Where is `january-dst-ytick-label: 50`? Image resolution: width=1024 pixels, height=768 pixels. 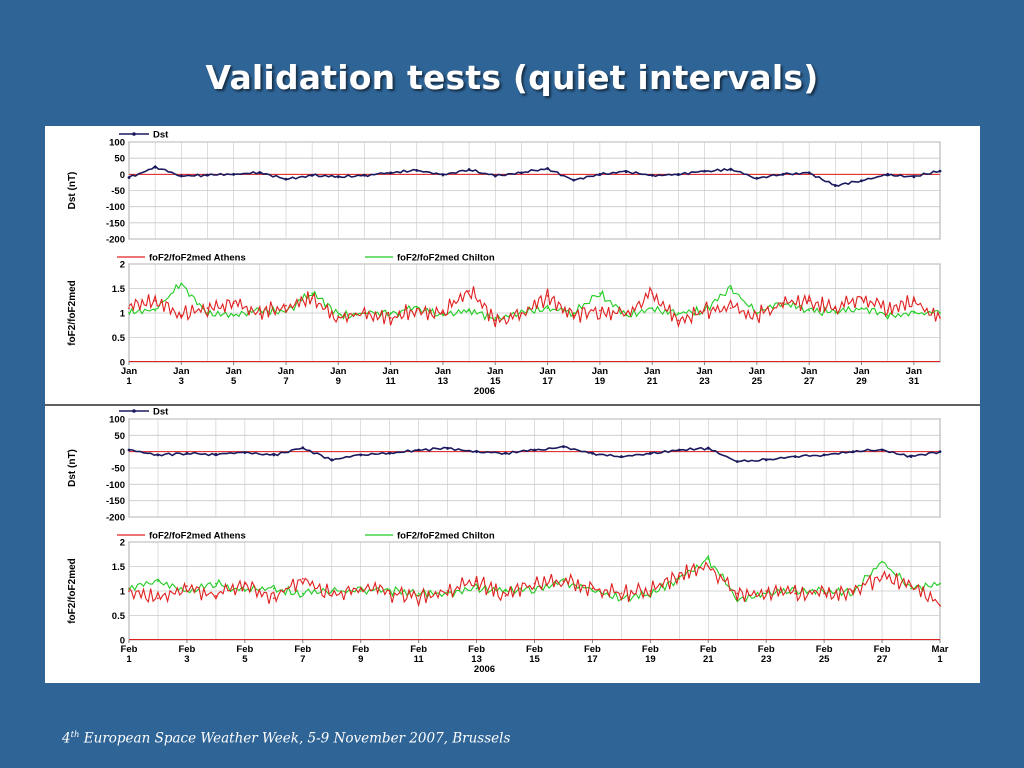 january-dst-ytick-label: 50 is located at coordinates (119, 159).